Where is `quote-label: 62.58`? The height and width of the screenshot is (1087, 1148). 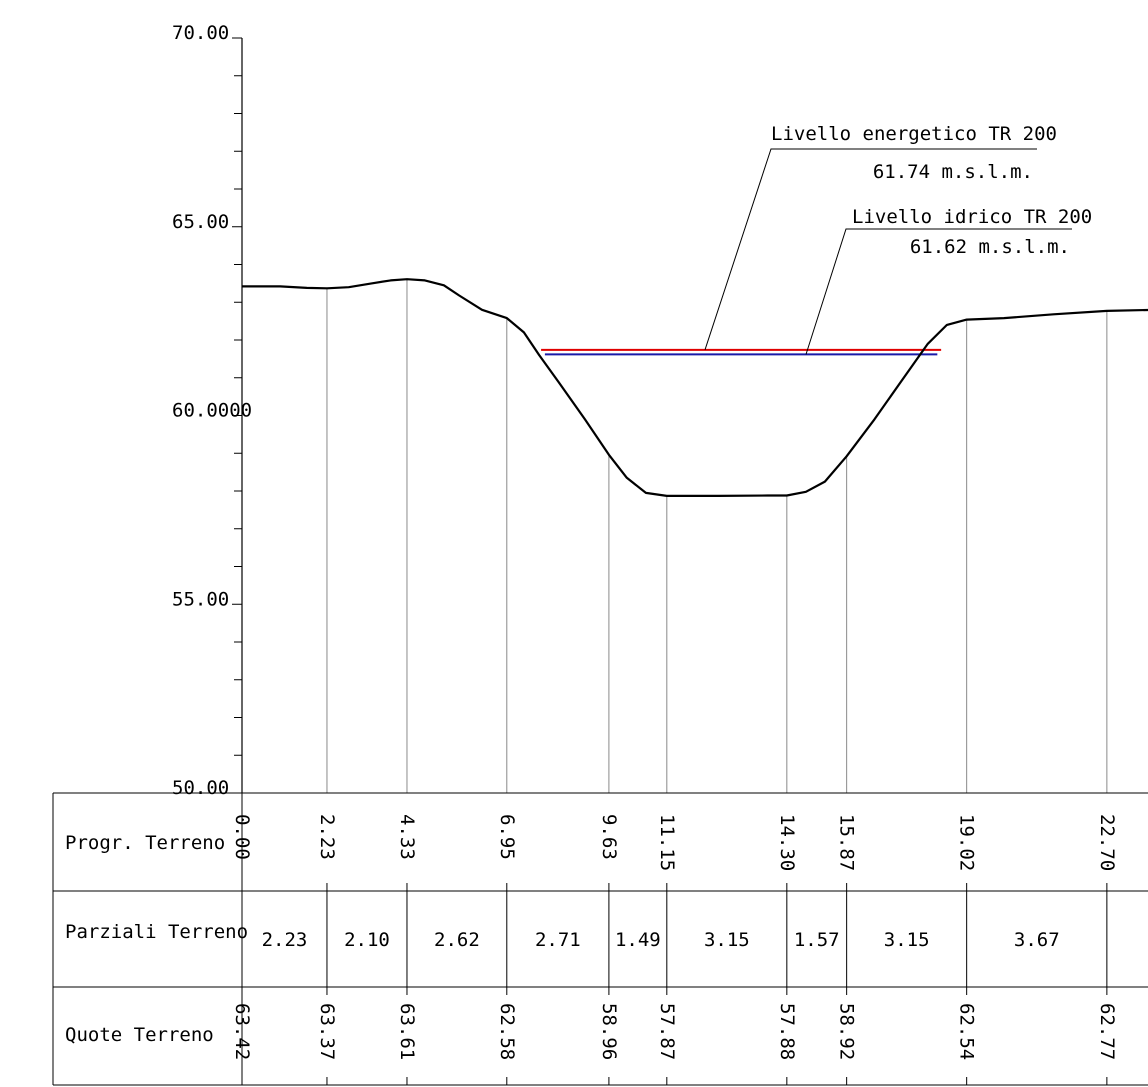 quote-label: 62.58 is located at coordinates (507, 1031).